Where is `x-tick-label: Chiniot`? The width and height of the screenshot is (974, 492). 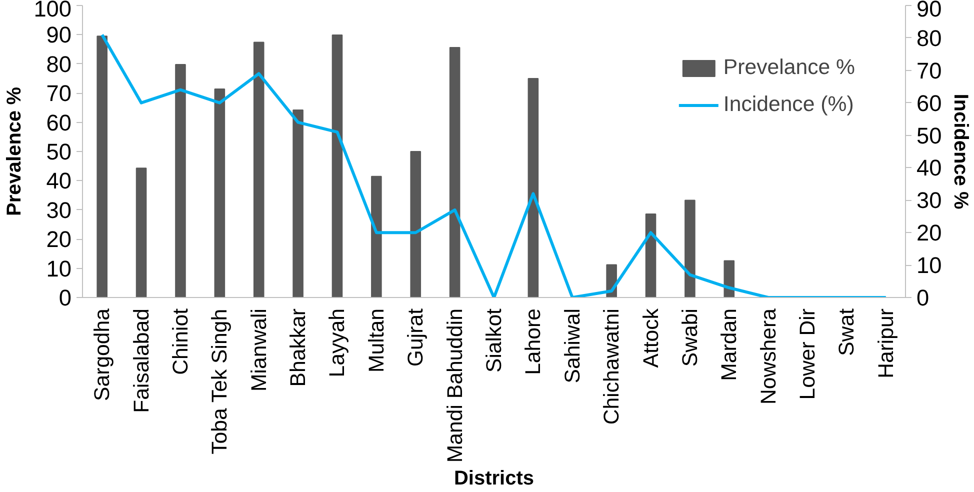 x-tick-label: Chiniot is located at coordinates (180, 341).